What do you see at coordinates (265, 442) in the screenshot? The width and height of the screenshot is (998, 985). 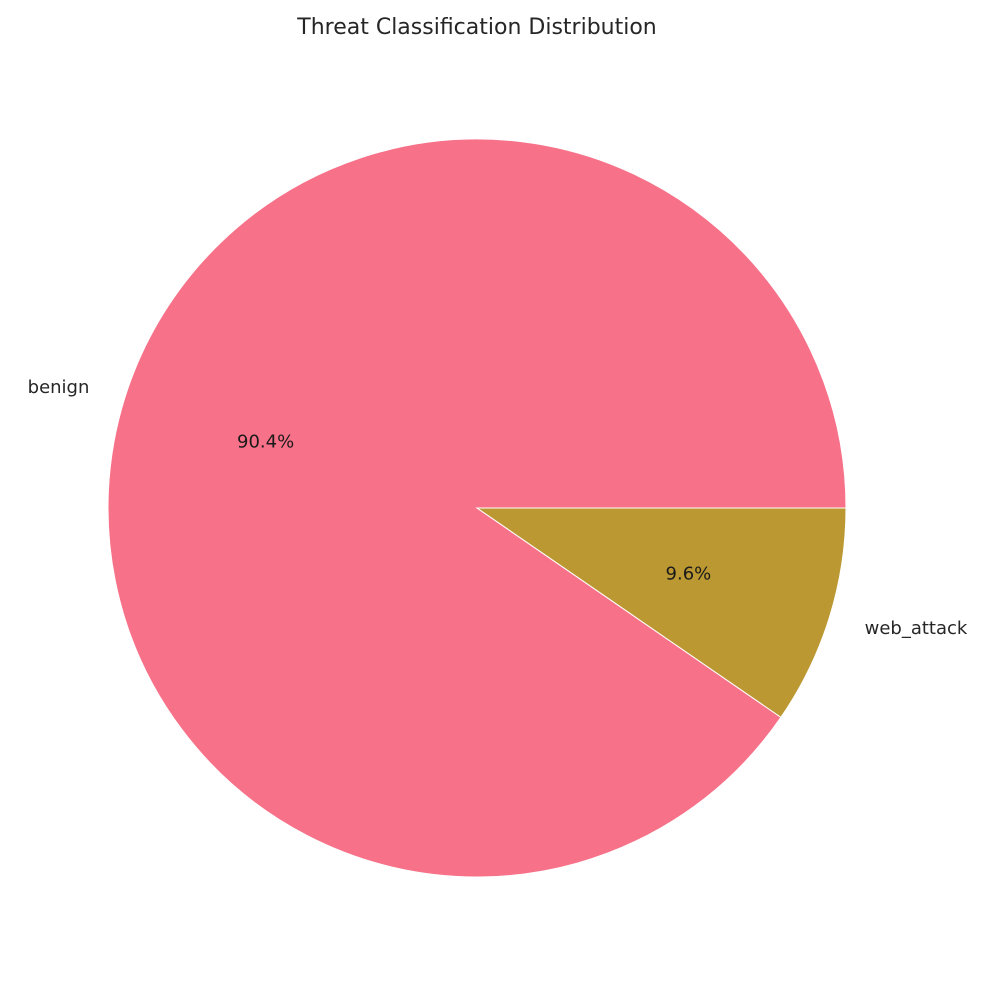 I see `slice-percent-benign: 90.4%` at bounding box center [265, 442].